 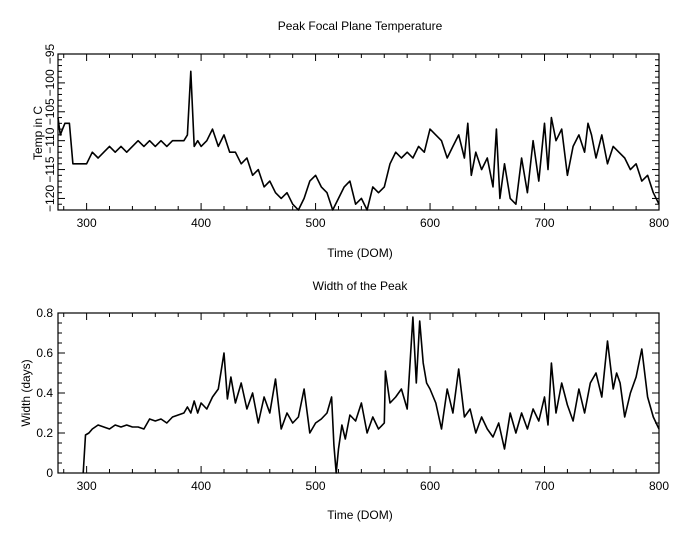 I want to click on temperature-x-tick-label: 300, so click(x=87, y=223).